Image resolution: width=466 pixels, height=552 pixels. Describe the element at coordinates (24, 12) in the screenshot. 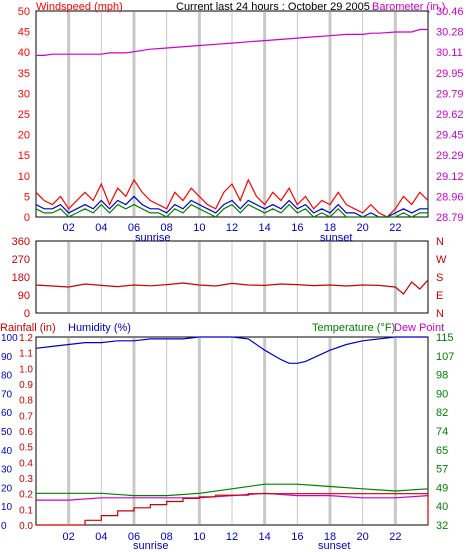

I see `wind-y-tick-label: 50` at that location.